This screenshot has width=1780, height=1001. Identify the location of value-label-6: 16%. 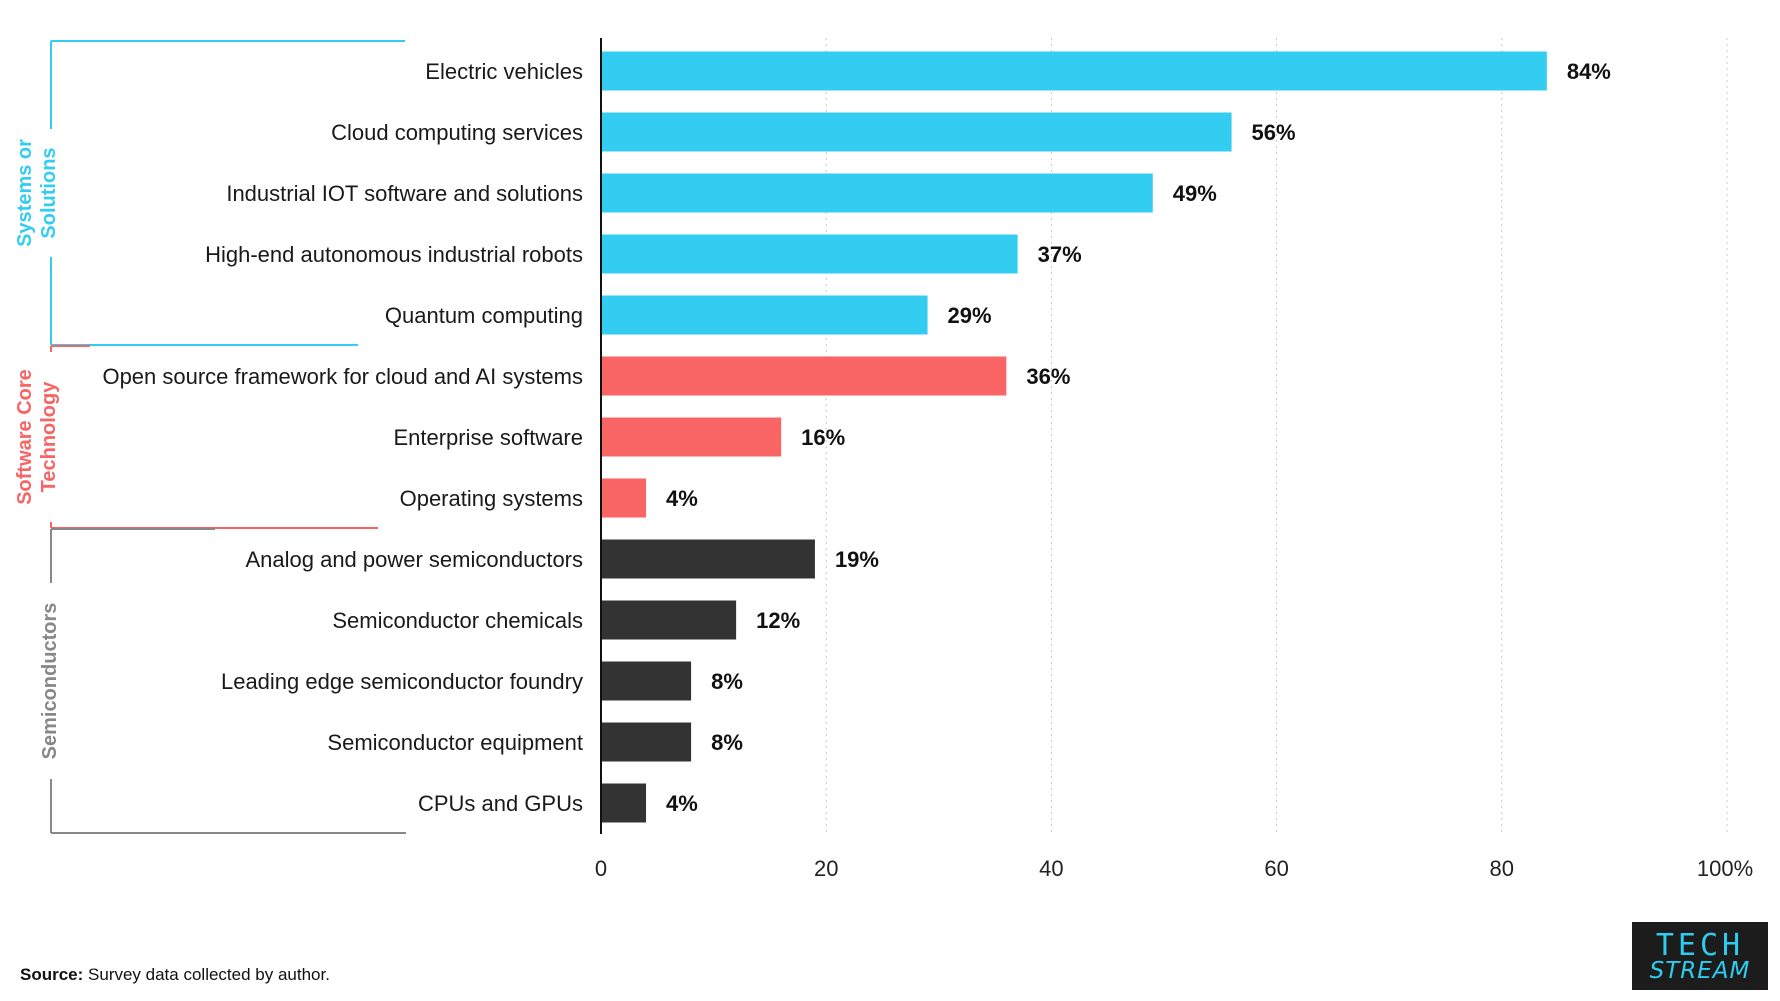
(823, 437).